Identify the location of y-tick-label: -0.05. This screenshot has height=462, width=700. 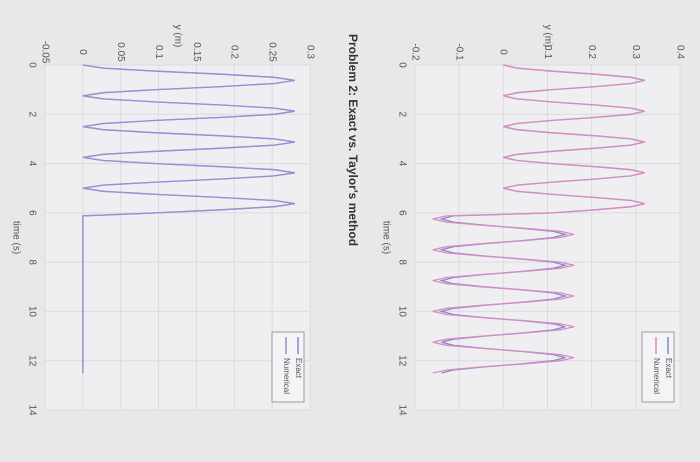
(44, 52).